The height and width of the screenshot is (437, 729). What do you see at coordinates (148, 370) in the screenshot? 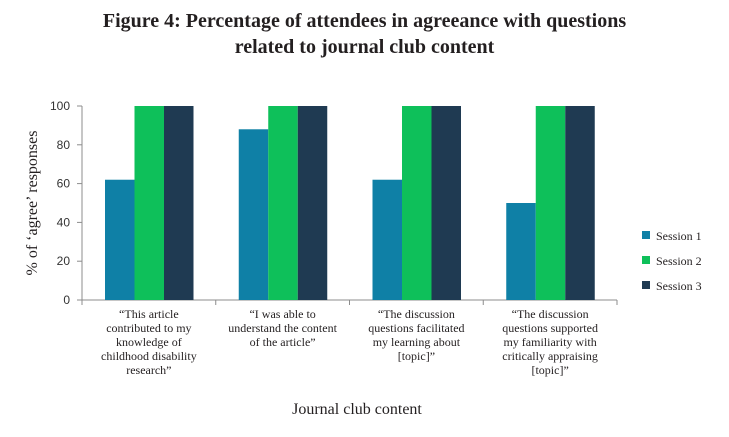
I see `x-category-label-line: research”` at bounding box center [148, 370].